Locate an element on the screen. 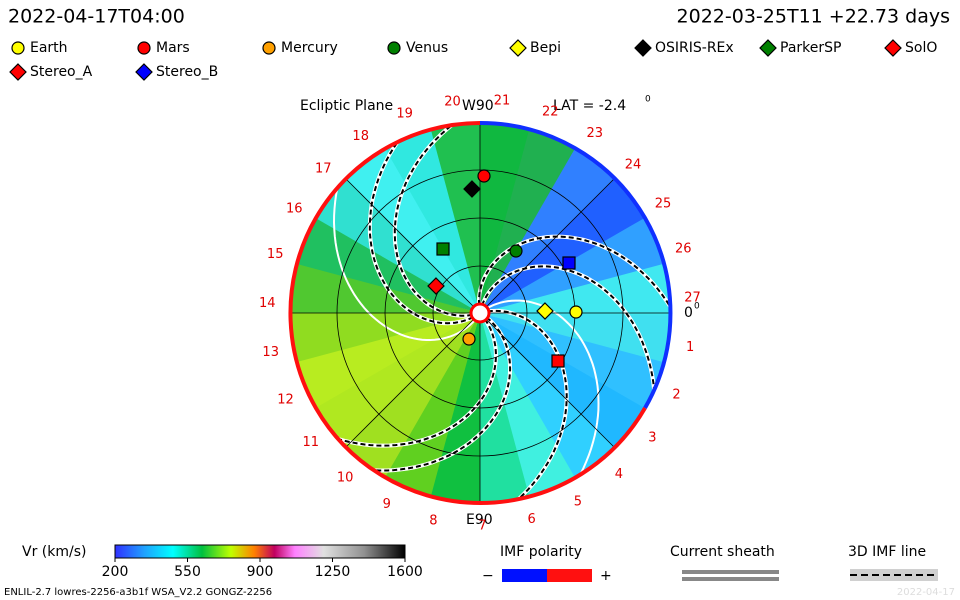 The image size is (960, 600). legend-label: ParkerSP is located at coordinates (810, 48).